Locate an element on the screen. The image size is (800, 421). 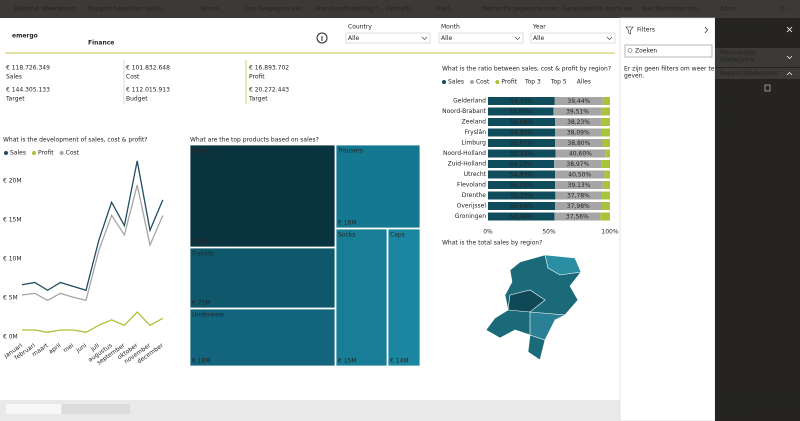
toolbar-button: Weergeven is located at coordinates (786, 88).